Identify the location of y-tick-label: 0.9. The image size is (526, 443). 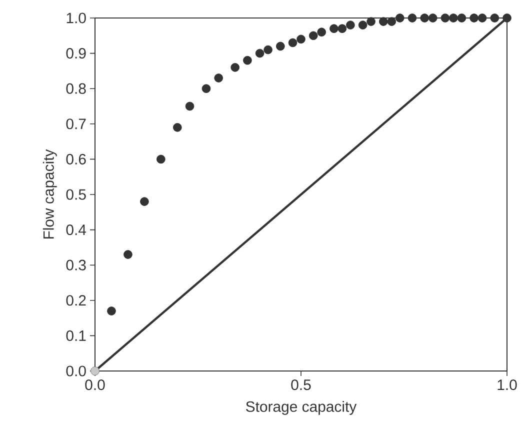
(76, 53).